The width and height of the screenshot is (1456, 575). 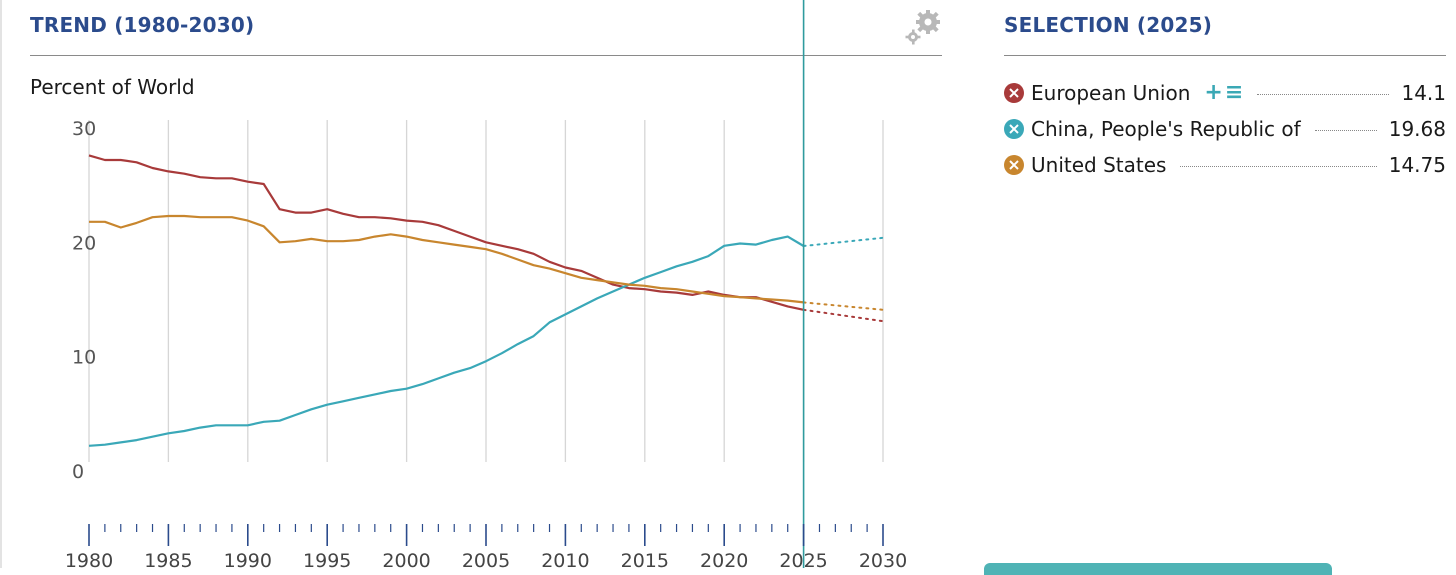 What do you see at coordinates (84, 358) in the screenshot?
I see `y-tick-label: 10` at bounding box center [84, 358].